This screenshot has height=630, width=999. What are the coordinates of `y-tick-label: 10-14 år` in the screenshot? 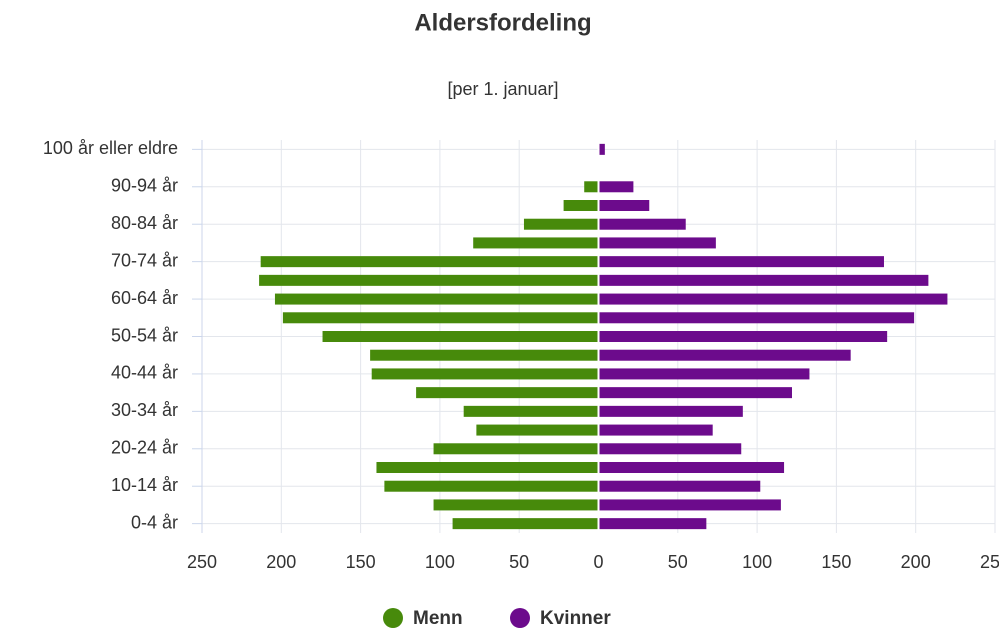 It's located at (144, 485).